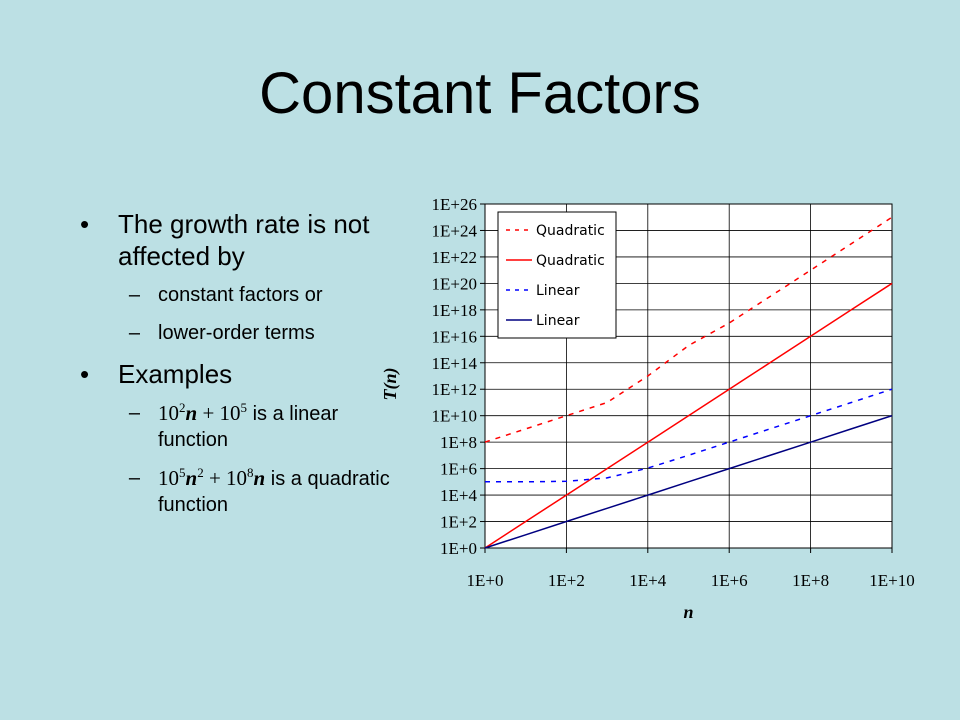 The height and width of the screenshot is (720, 960). I want to click on x-tick-label: 1E+2, so click(566, 580).